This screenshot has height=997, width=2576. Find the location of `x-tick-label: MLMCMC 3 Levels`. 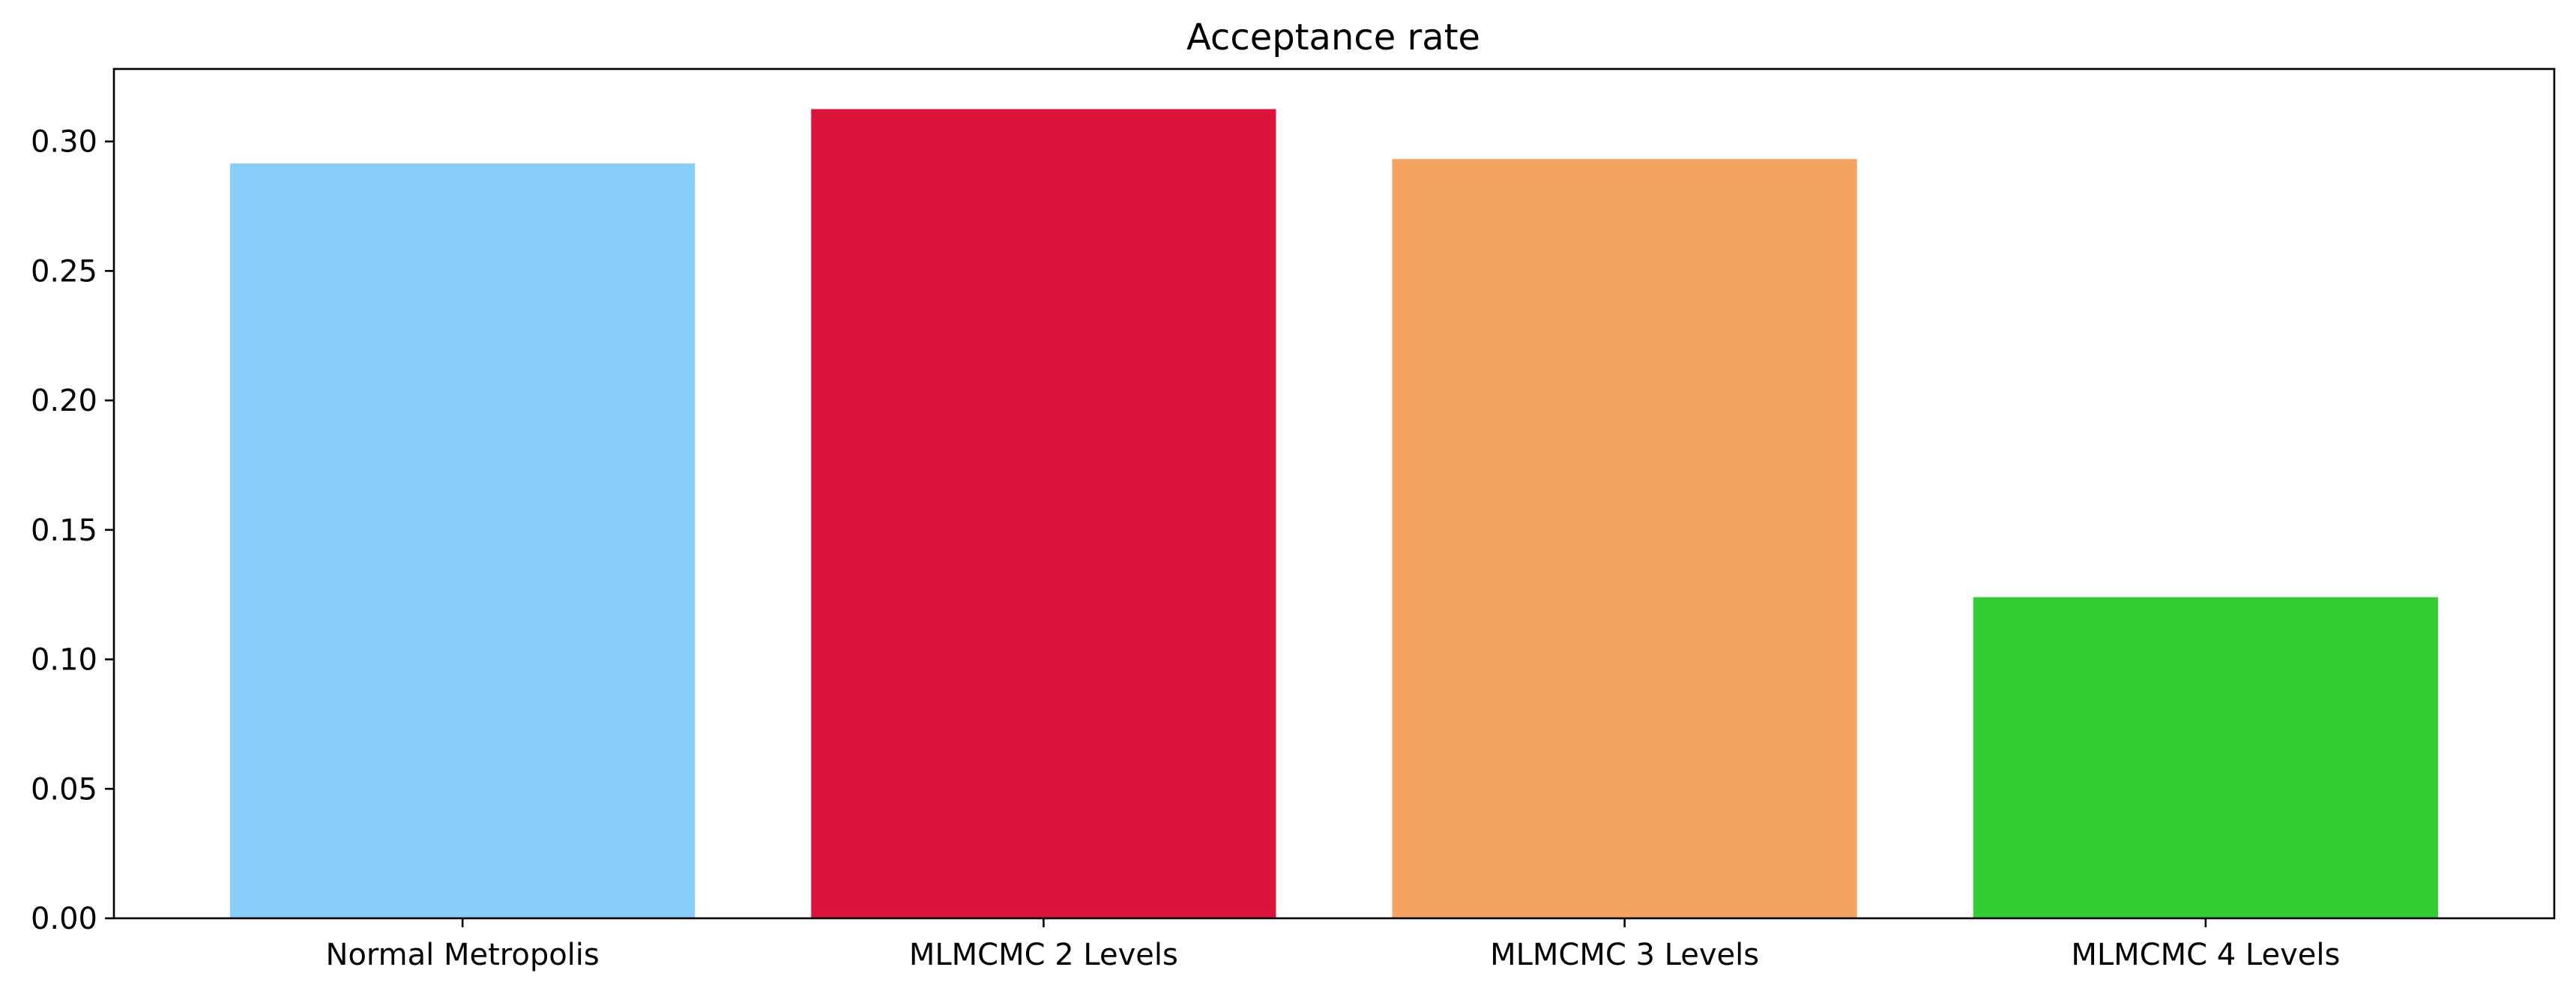

x-tick-label: MLMCMC 3 Levels is located at coordinates (1625, 955).